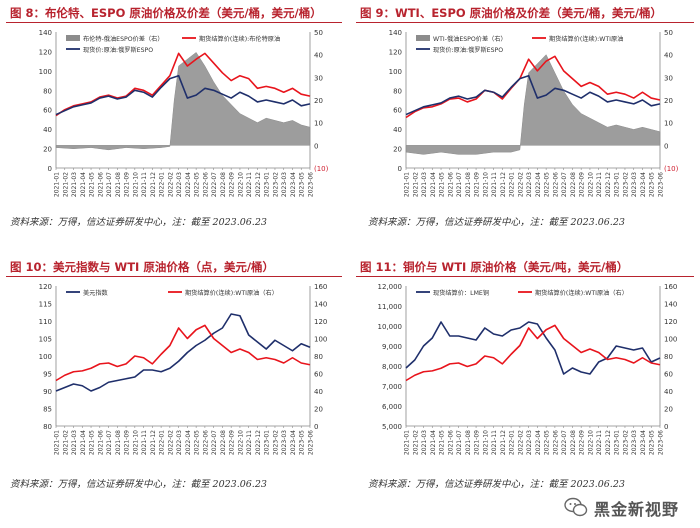 The width and height of the screenshot is (700, 528). Describe the element at coordinates (671, 169) in the screenshot. I see `right-tick-label: (10)` at that location.